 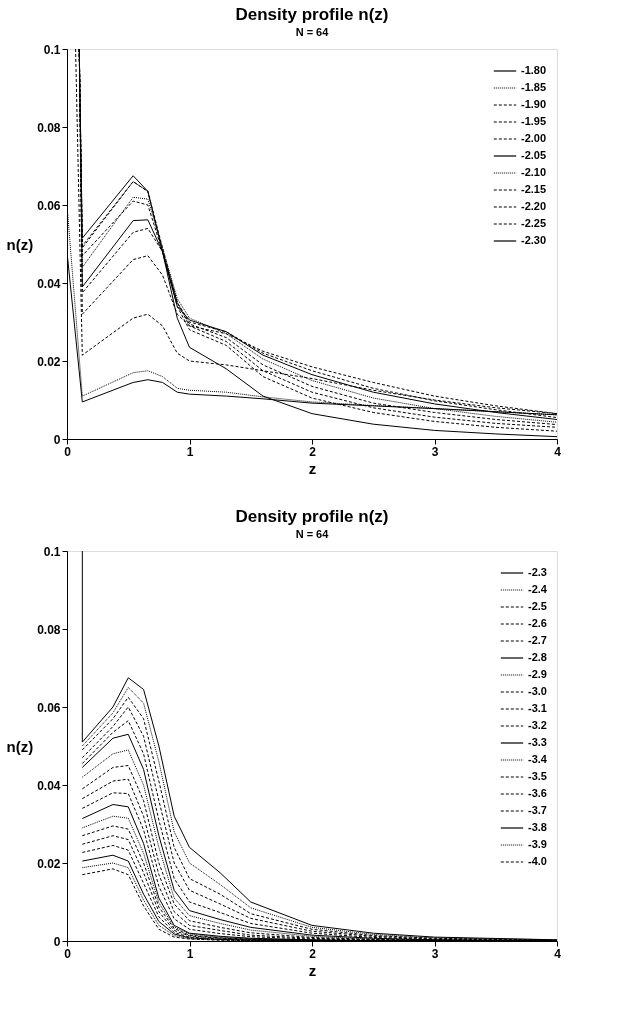 I want to click on legend-label: -2.4, so click(x=538, y=589).